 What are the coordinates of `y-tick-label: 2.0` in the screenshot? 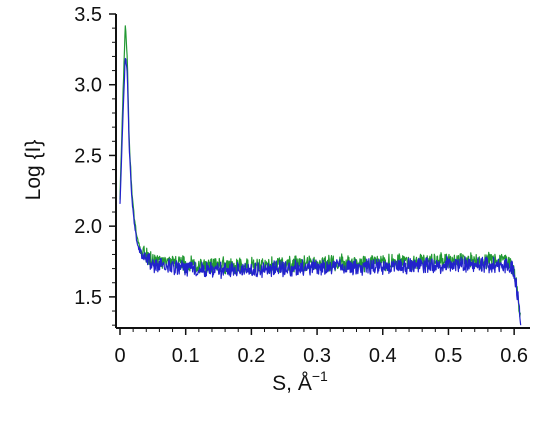 It's located at (88, 227).